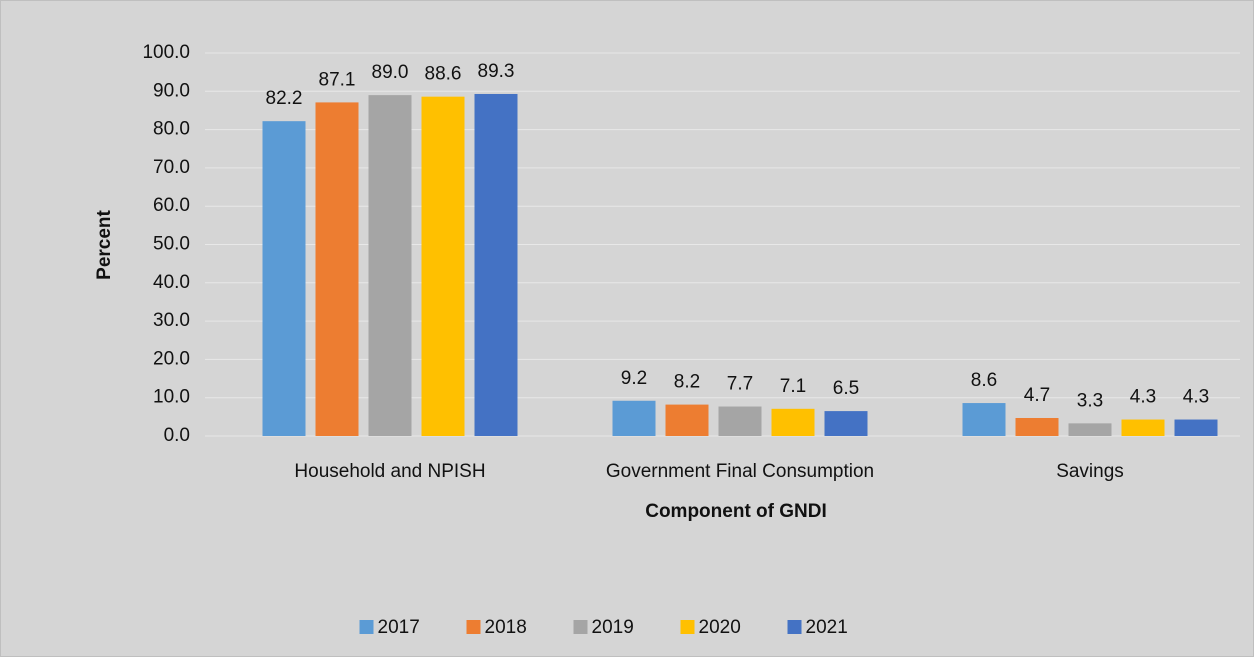 This screenshot has width=1254, height=657. What do you see at coordinates (177, 435) in the screenshot?
I see `y-tick-label: 0.0` at bounding box center [177, 435].